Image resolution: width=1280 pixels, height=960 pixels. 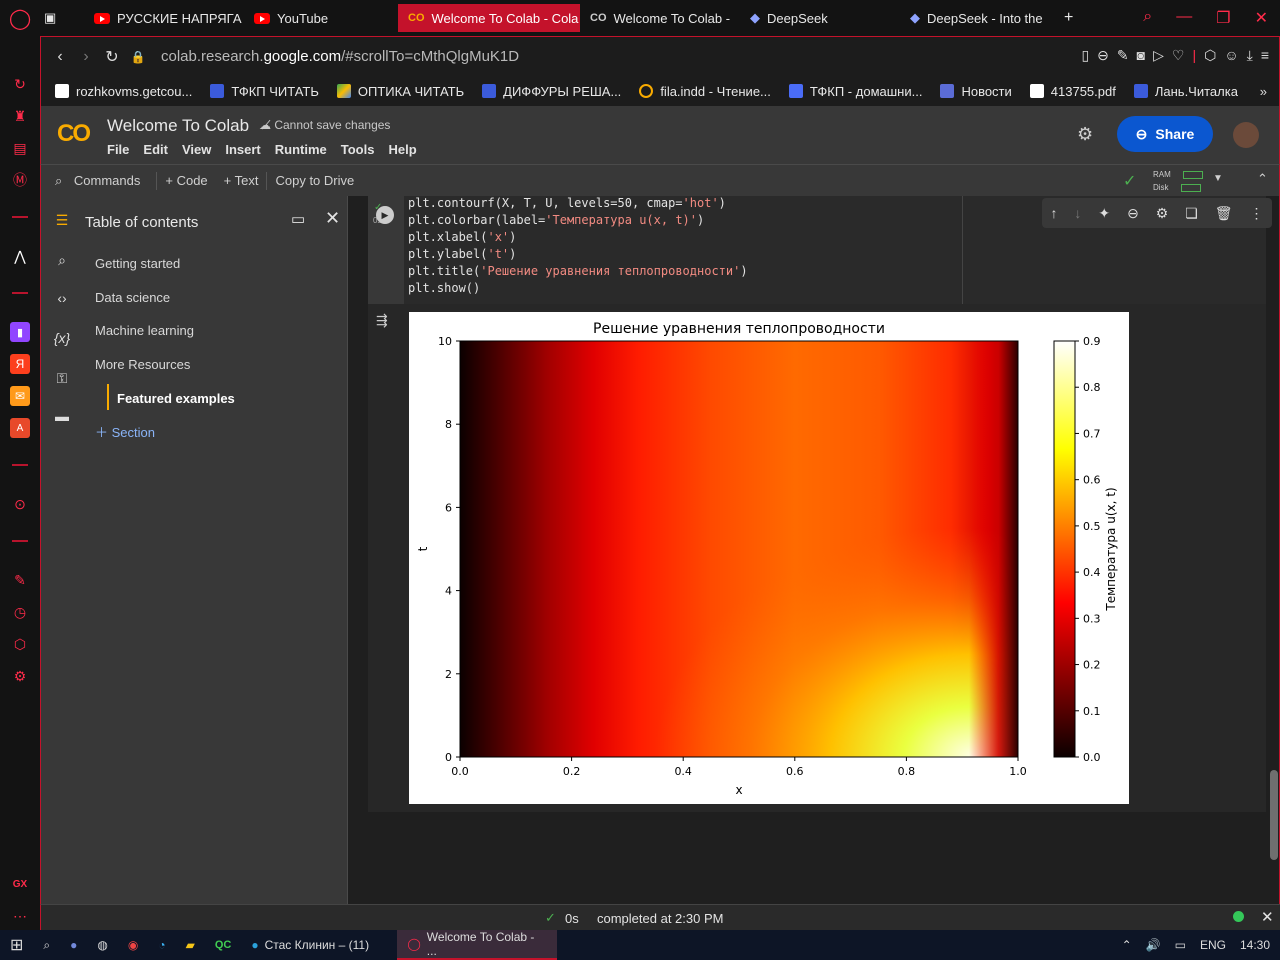 What do you see at coordinates (300, 149) in the screenshot?
I see `menu-runtime: Runtime` at bounding box center [300, 149].